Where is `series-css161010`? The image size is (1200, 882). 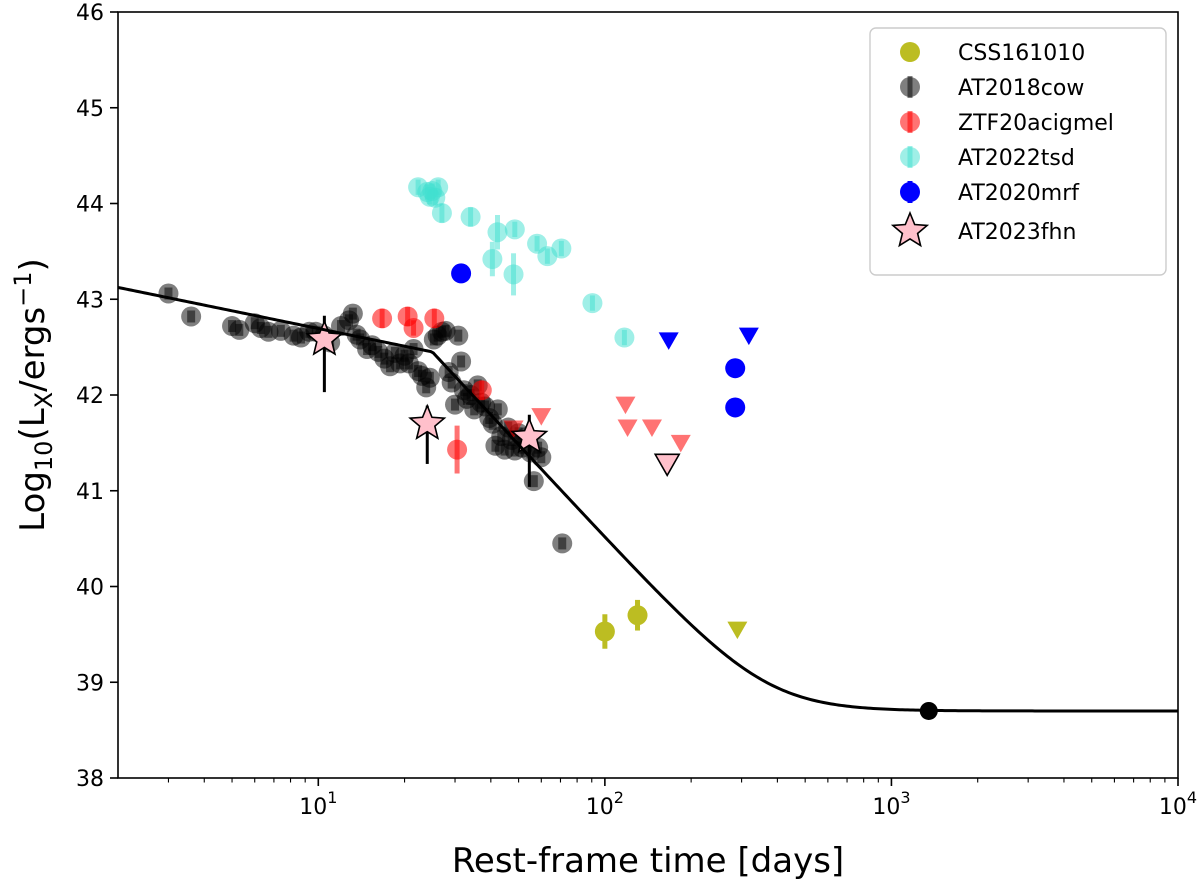
series-css161010 is located at coordinates (671, 624).